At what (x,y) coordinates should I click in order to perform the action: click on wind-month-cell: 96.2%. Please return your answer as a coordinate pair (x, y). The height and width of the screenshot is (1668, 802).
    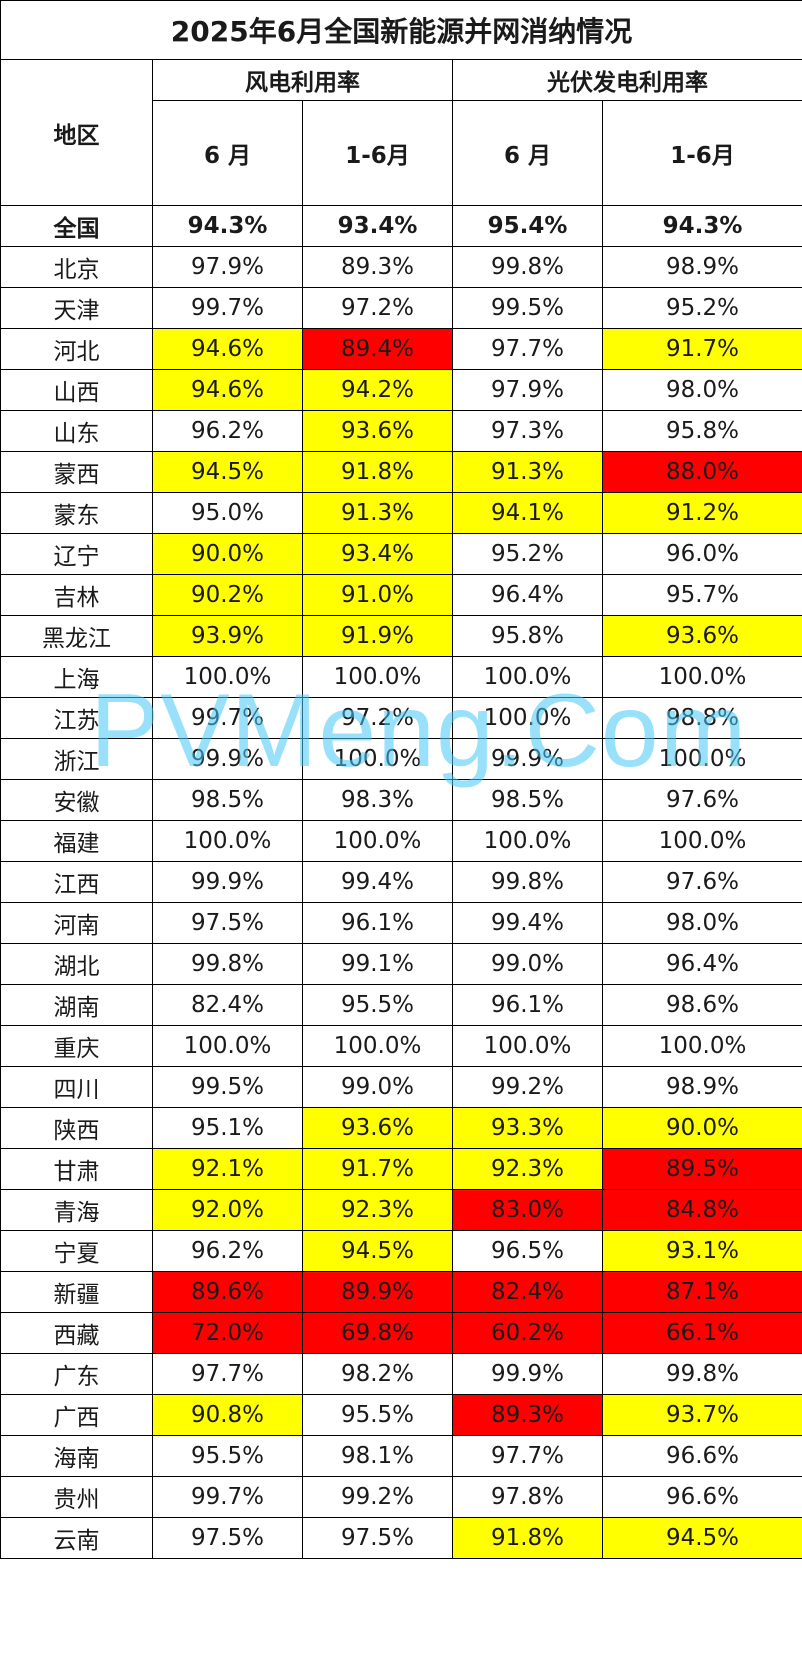
    Looking at the image, I should click on (227, 1251).